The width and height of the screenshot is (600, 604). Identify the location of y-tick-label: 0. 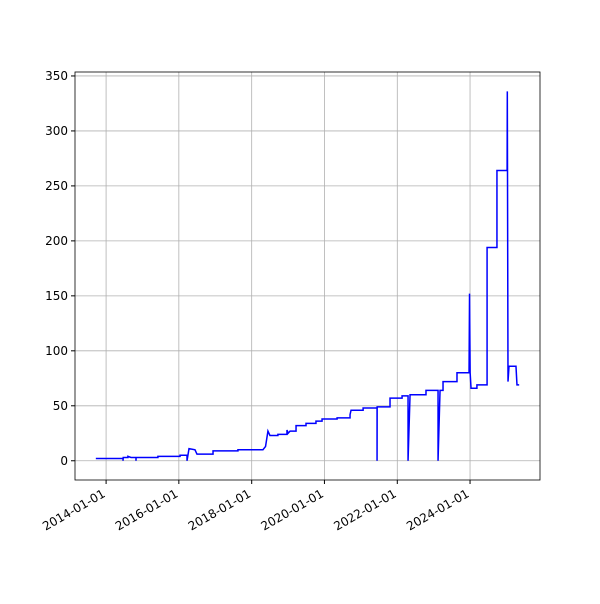
(64, 461).